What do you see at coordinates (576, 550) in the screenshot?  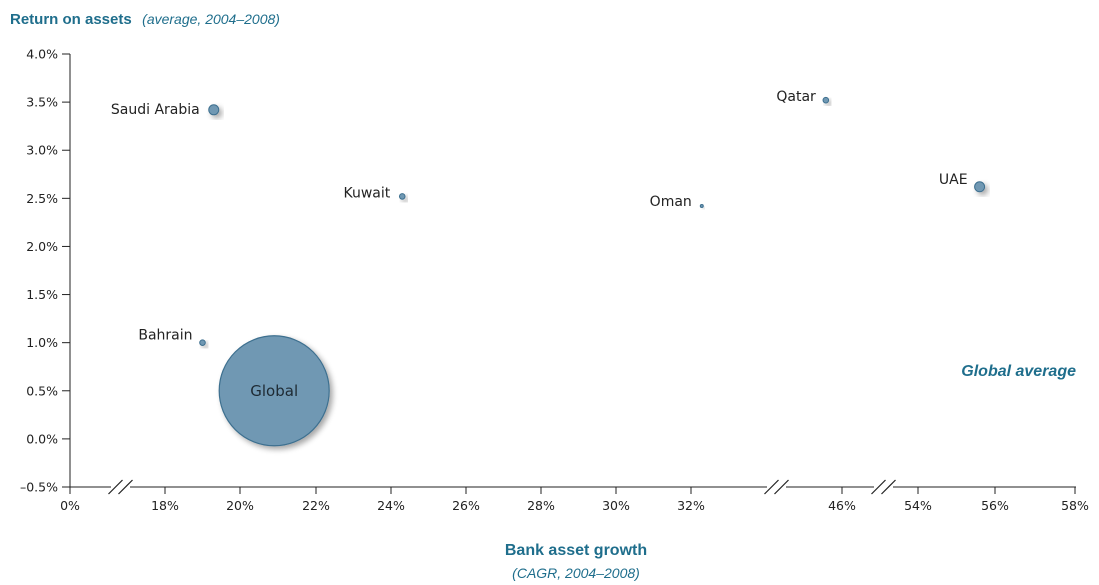 I see `x-axis-label: Bank asset growth` at bounding box center [576, 550].